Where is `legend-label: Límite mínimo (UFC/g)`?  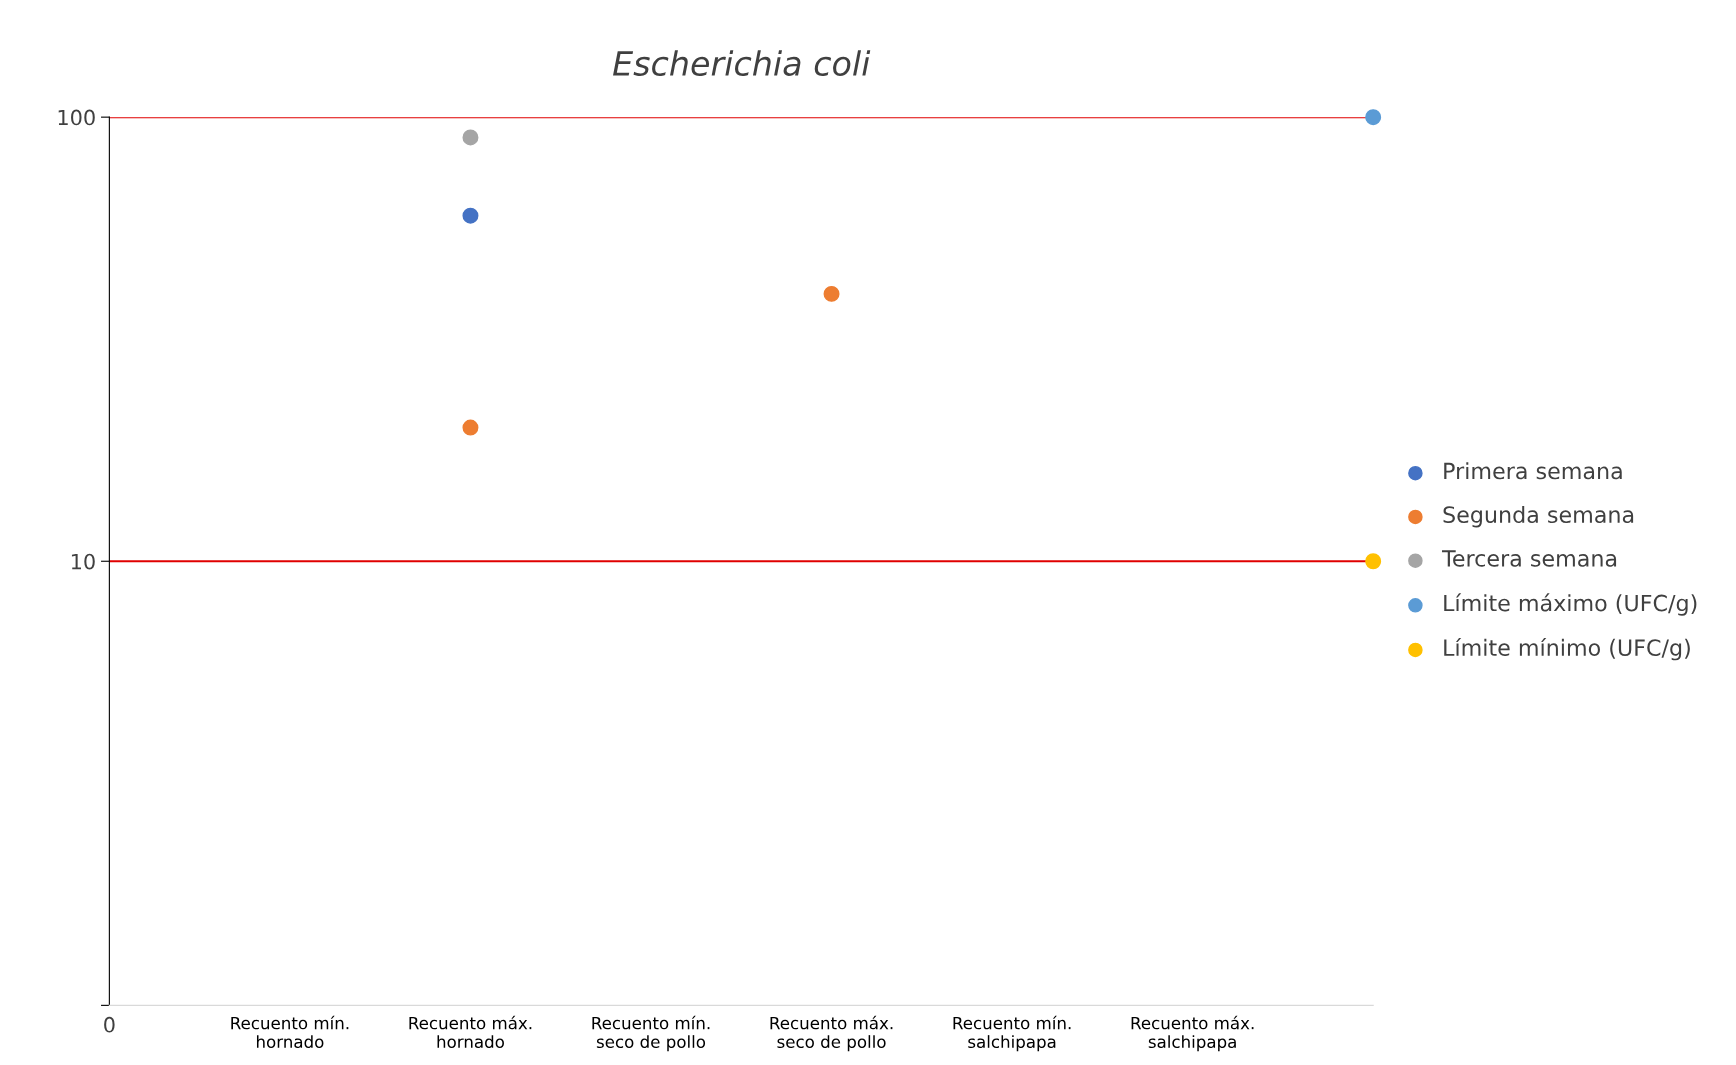 legend-label: Límite mínimo (UFC/g) is located at coordinates (1567, 649).